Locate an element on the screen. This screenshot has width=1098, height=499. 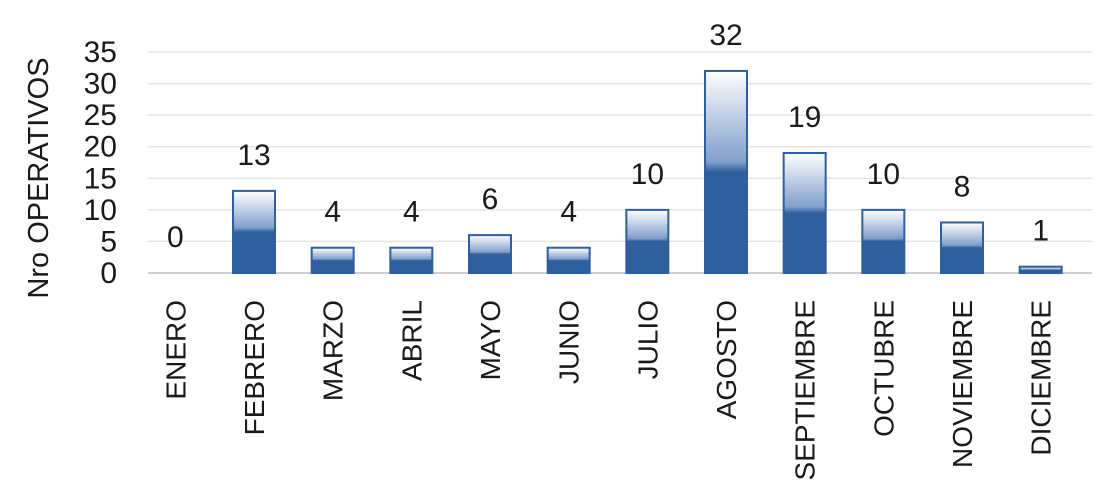
data-label-febrero: 13 is located at coordinates (253, 155).